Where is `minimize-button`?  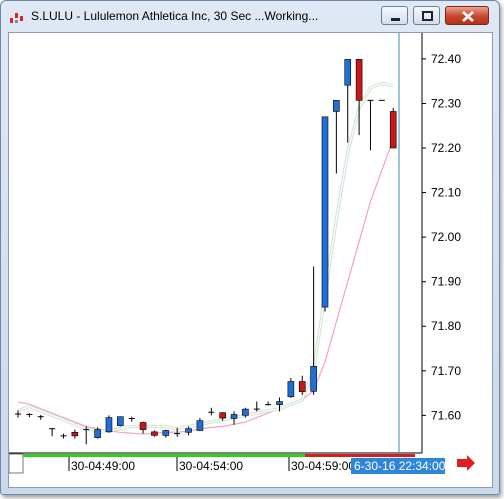 minimize-button is located at coordinates (394, 15).